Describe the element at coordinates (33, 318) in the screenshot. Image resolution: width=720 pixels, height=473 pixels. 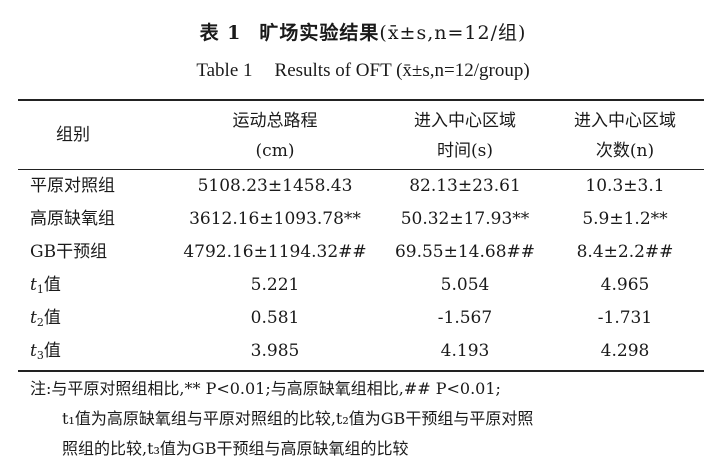
I see `row-t2-var: t` at that location.